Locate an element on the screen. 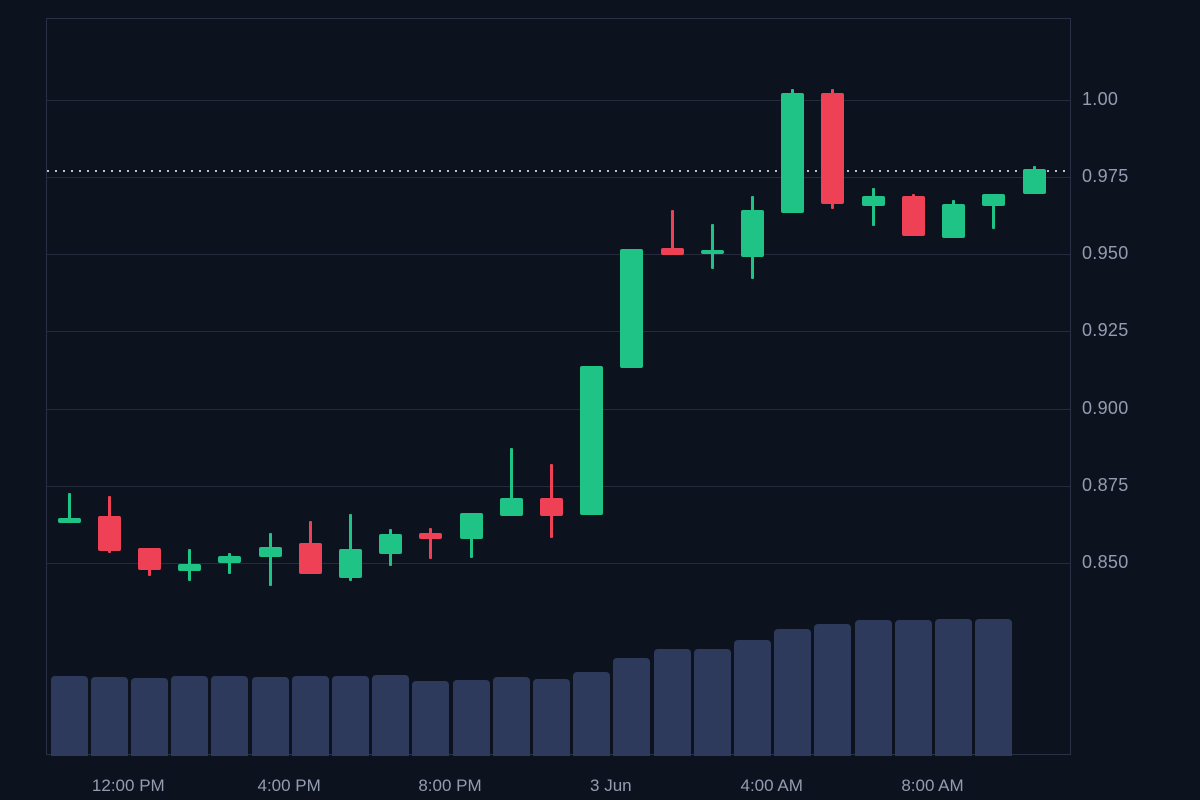 The height and width of the screenshot is (800, 1200). current-price-line is located at coordinates (558, 171).